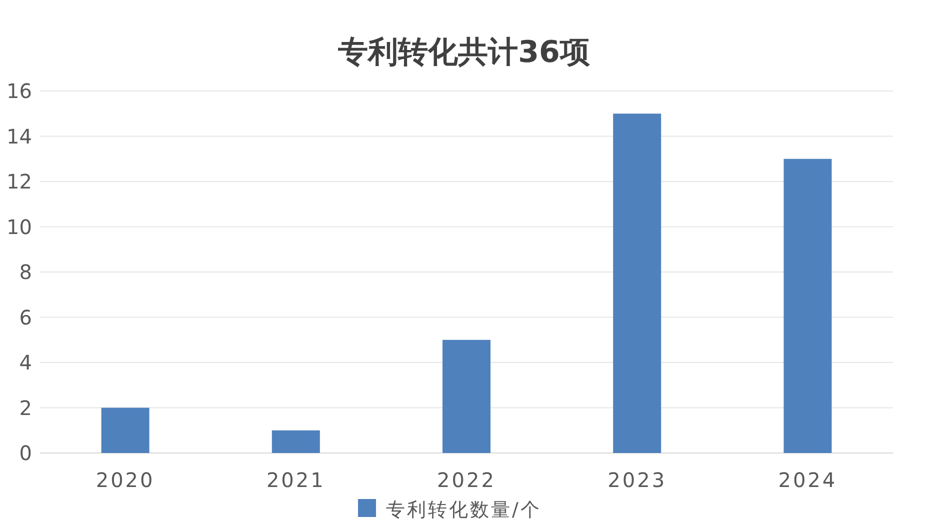  I want to click on y-tick-label: 0, so click(25, 453).